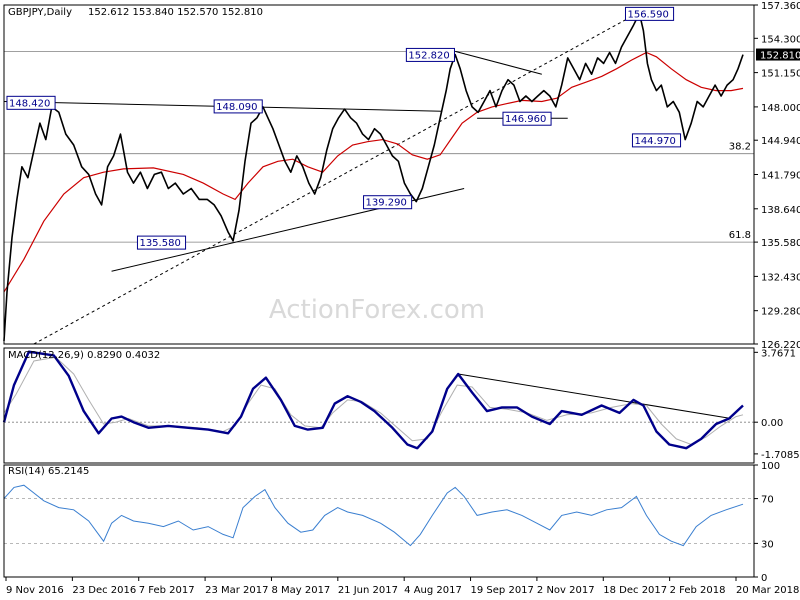 The height and width of the screenshot is (600, 800). I want to click on macd-panel-levels, so click(379, 398).